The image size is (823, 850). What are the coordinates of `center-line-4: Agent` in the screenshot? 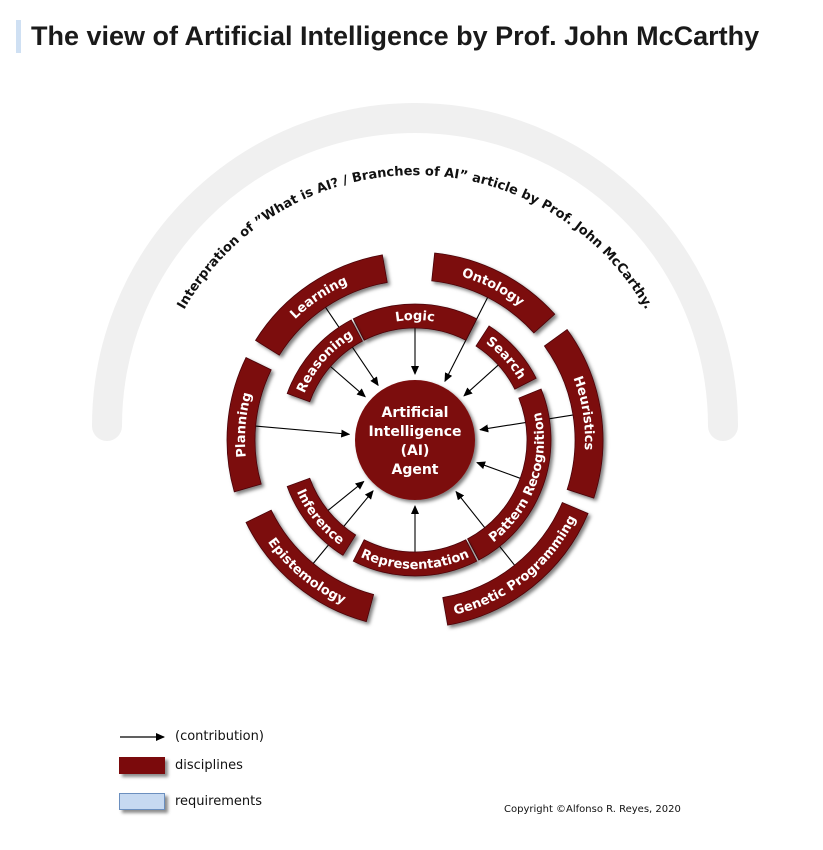 It's located at (414, 470).